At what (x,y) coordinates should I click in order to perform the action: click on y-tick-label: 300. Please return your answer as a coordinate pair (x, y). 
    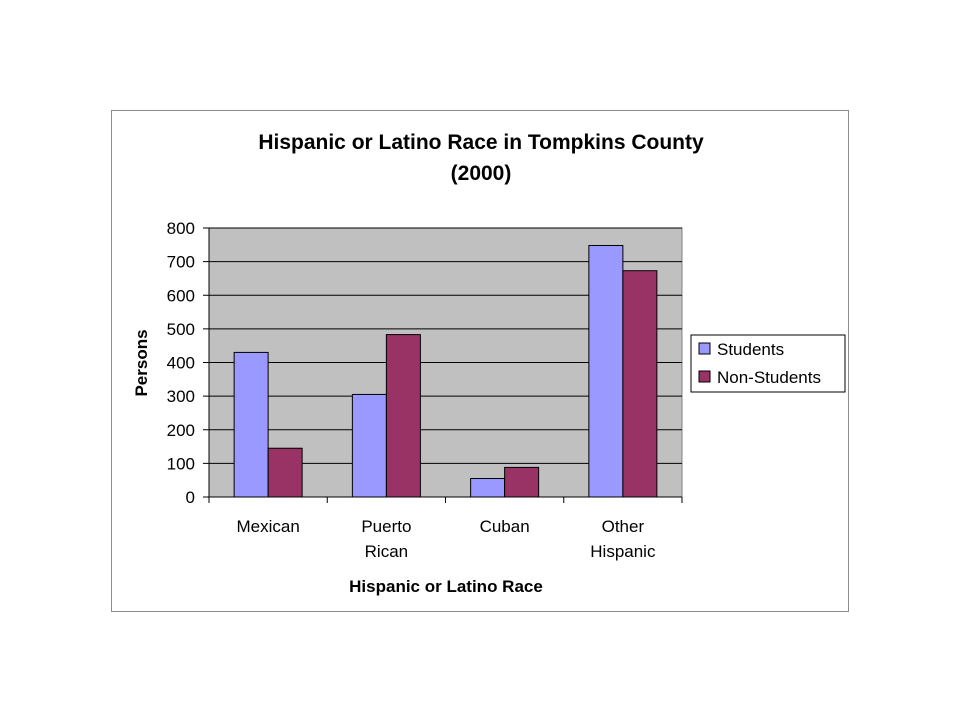
    Looking at the image, I should click on (181, 396).